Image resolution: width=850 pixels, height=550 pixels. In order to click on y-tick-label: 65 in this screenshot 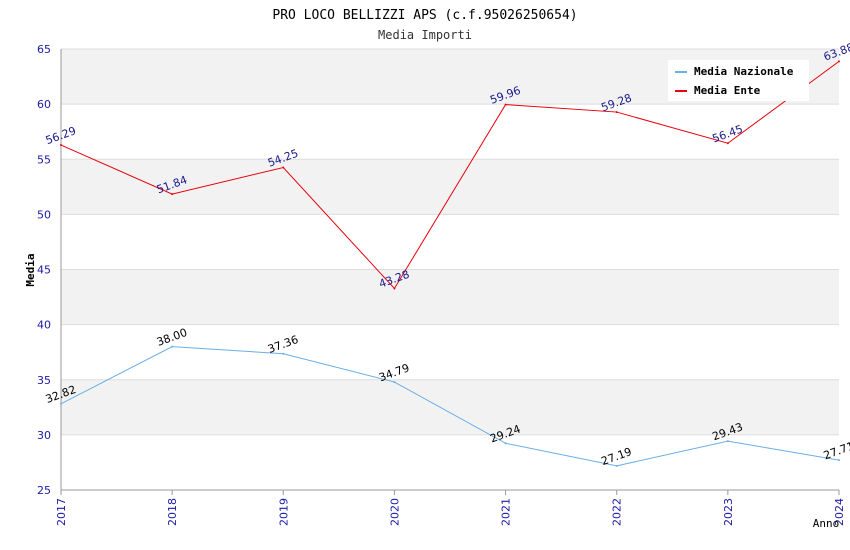, I will do `click(44, 49)`.